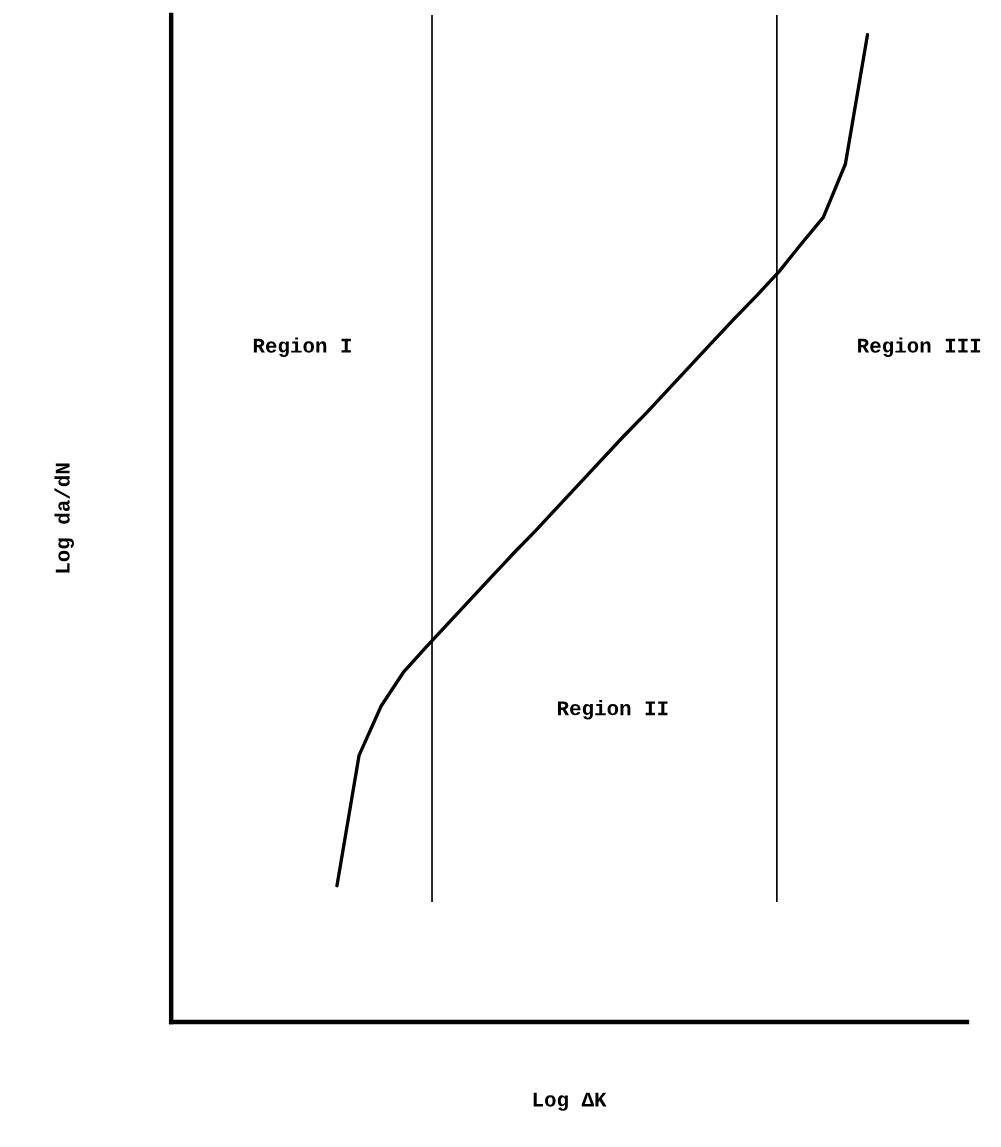 This screenshot has height=1147, width=1001. Describe the element at coordinates (612, 710) in the screenshot. I see `annotation: Region II` at that location.